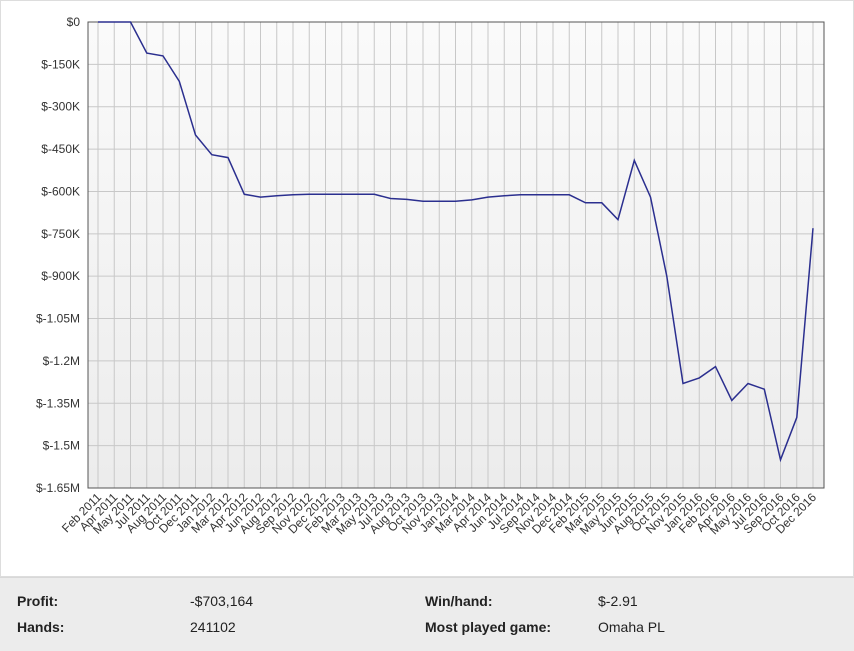 The image size is (854, 651). What do you see at coordinates (618, 601) in the screenshot?
I see `stat-value: $-2.91` at bounding box center [618, 601].